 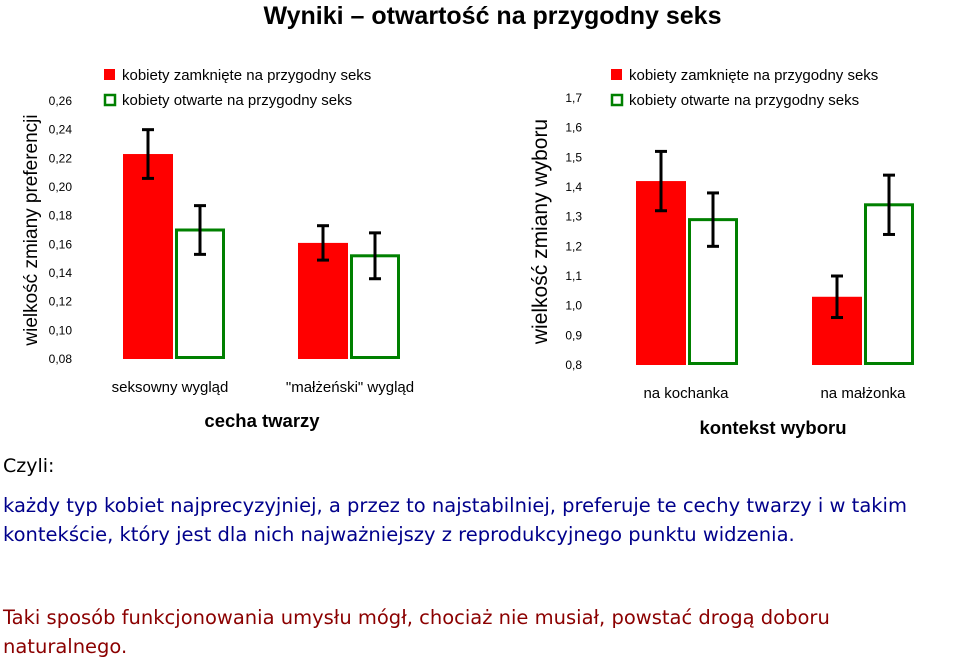 I want to click on czyli-label: Czyli:, so click(x=29, y=466).